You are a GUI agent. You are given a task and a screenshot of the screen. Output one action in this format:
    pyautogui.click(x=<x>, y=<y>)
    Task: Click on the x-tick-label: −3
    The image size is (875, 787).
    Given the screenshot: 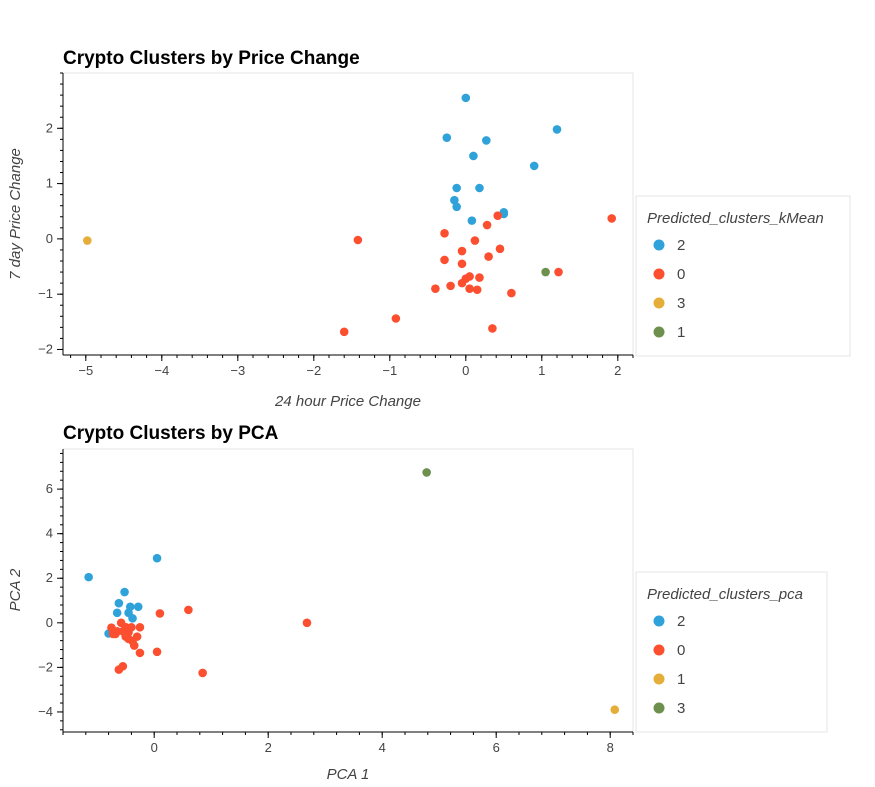 What is the action you would take?
    pyautogui.click(x=237, y=370)
    